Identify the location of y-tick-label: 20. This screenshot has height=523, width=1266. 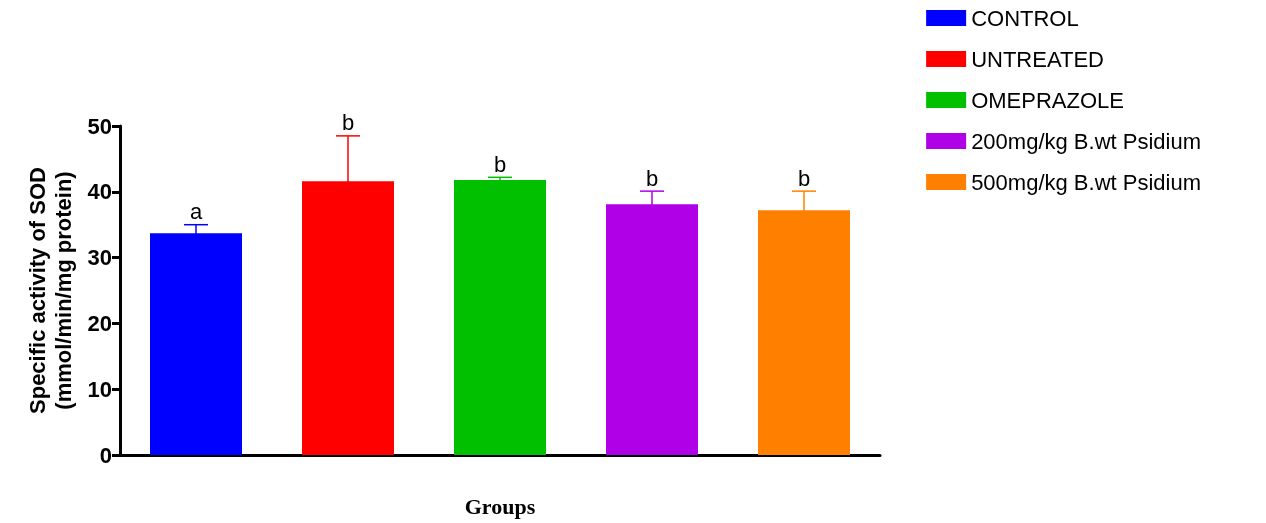
(99, 323).